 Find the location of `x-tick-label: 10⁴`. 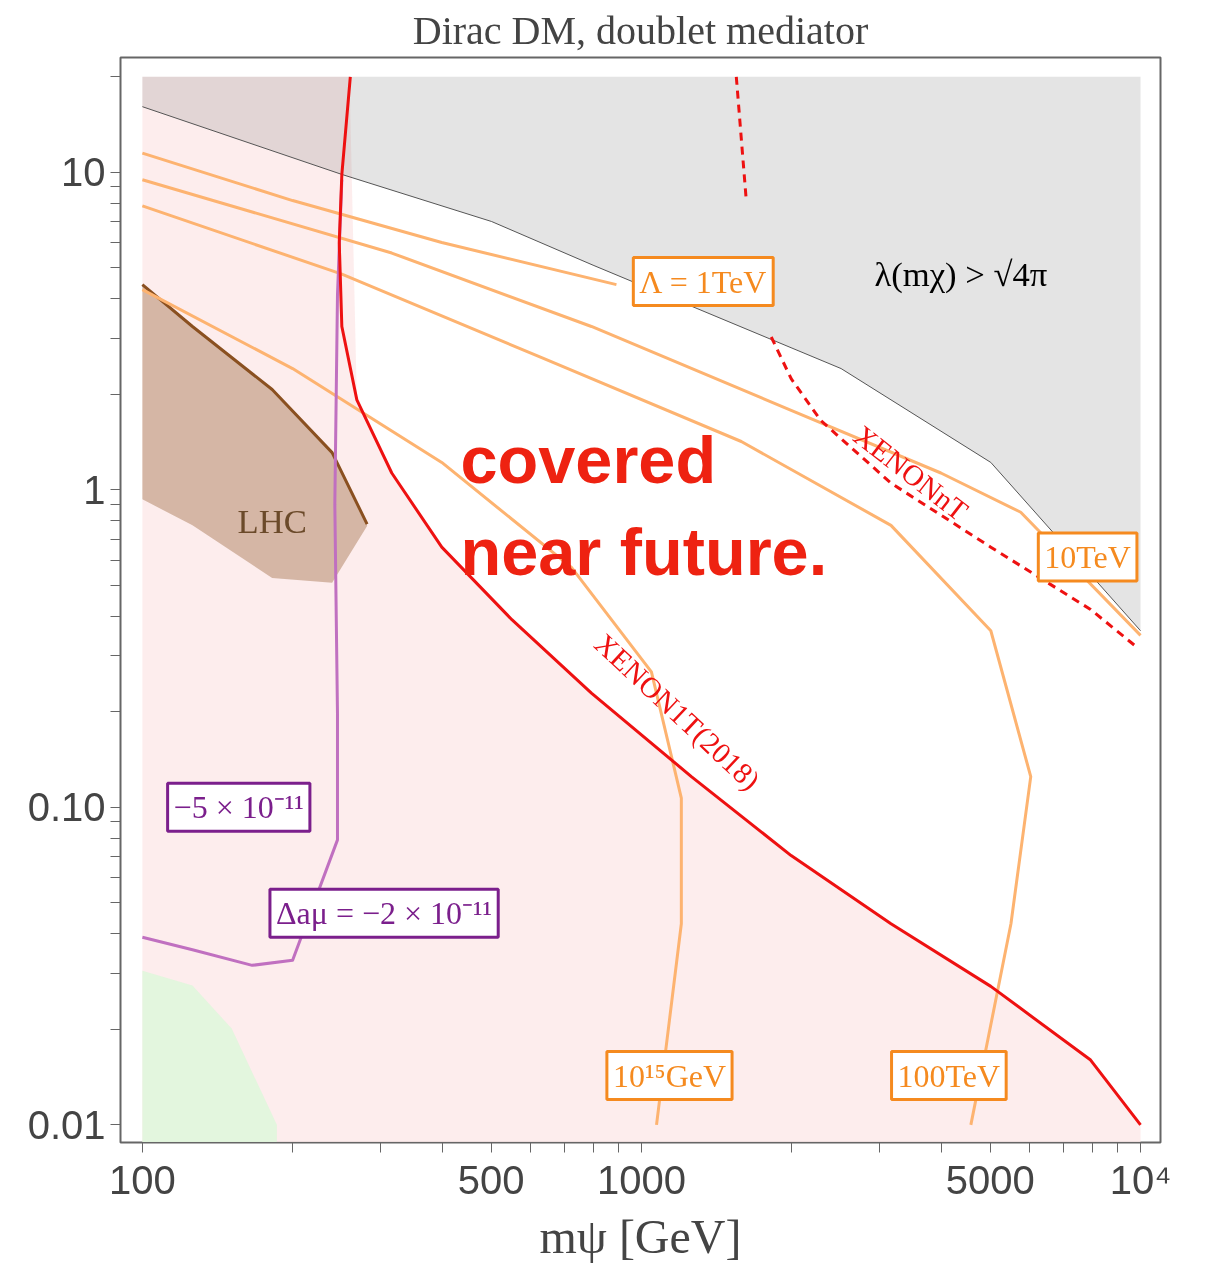

x-tick-label: 10⁴ is located at coordinates (1140, 1179).